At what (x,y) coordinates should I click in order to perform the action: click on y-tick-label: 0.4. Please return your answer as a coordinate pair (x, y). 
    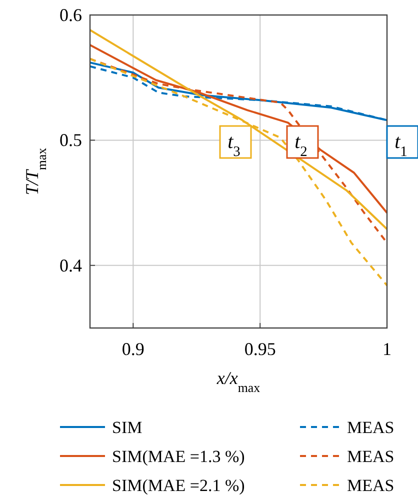
    Looking at the image, I should click on (71, 265).